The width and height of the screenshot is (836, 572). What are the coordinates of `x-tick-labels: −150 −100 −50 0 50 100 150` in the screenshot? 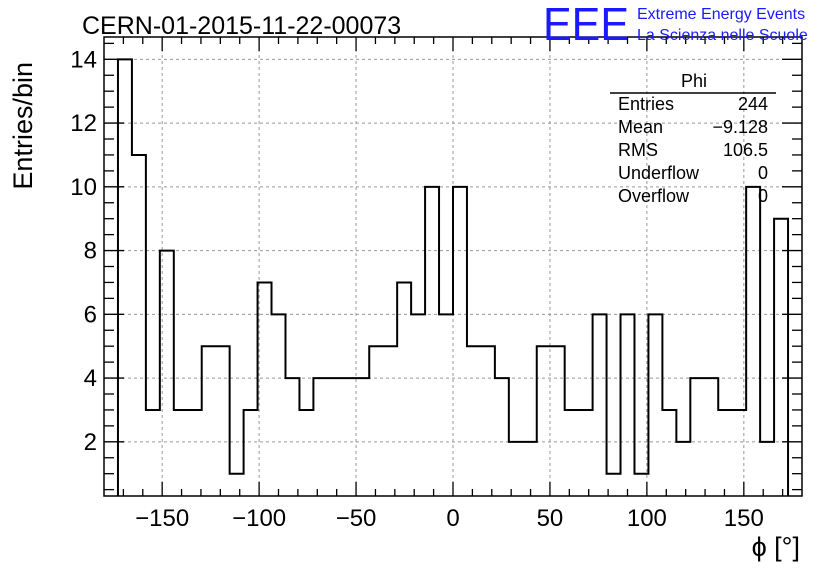 It's located at (449, 518).